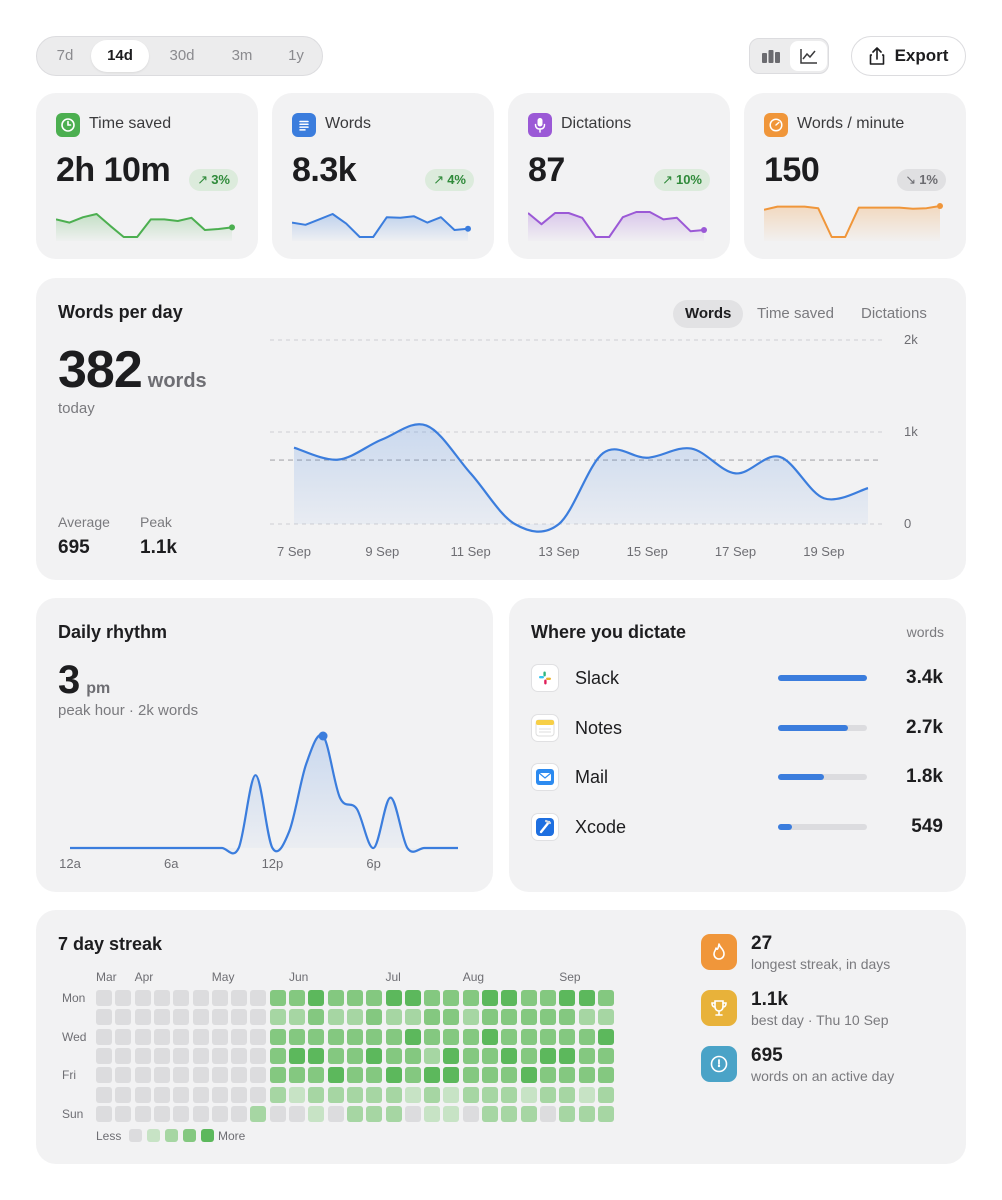  Describe the element at coordinates (296, 55) in the screenshot. I see `range-option-1y: 1y` at that location.